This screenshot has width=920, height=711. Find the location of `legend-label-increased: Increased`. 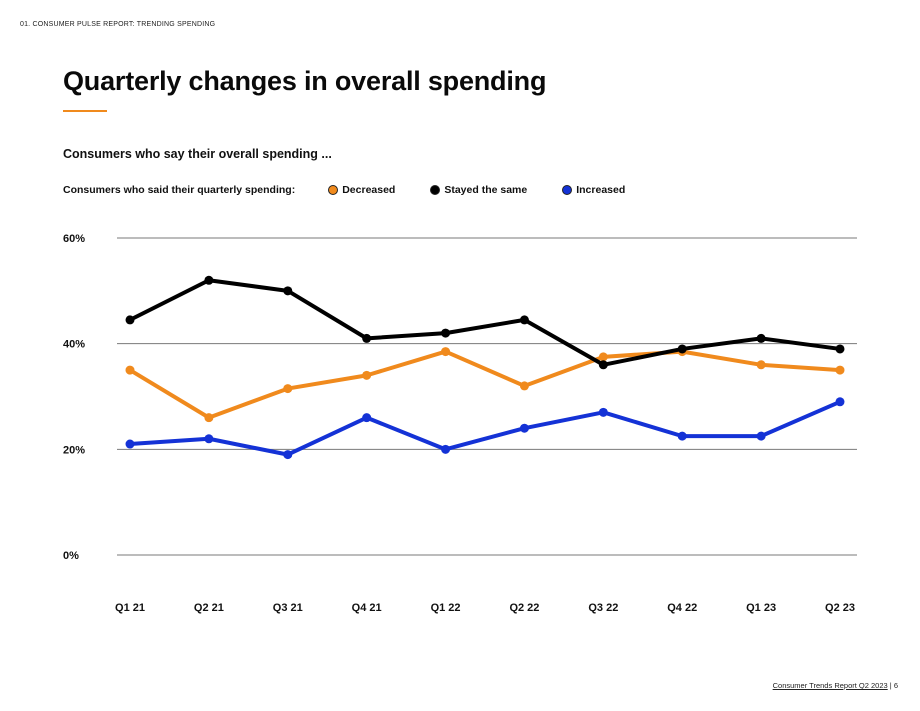

legend-label-increased: Increased is located at coordinates (601, 190).